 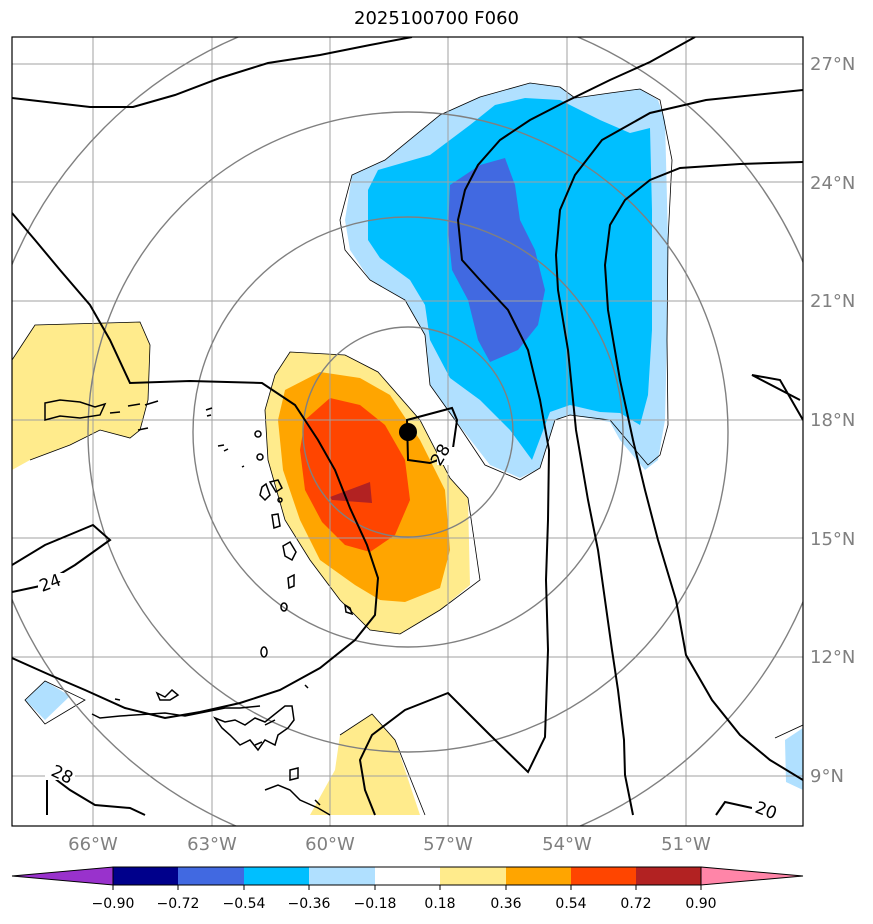 What do you see at coordinates (436, 18) in the screenshot?
I see `map-title: 2025100700 F060` at bounding box center [436, 18].